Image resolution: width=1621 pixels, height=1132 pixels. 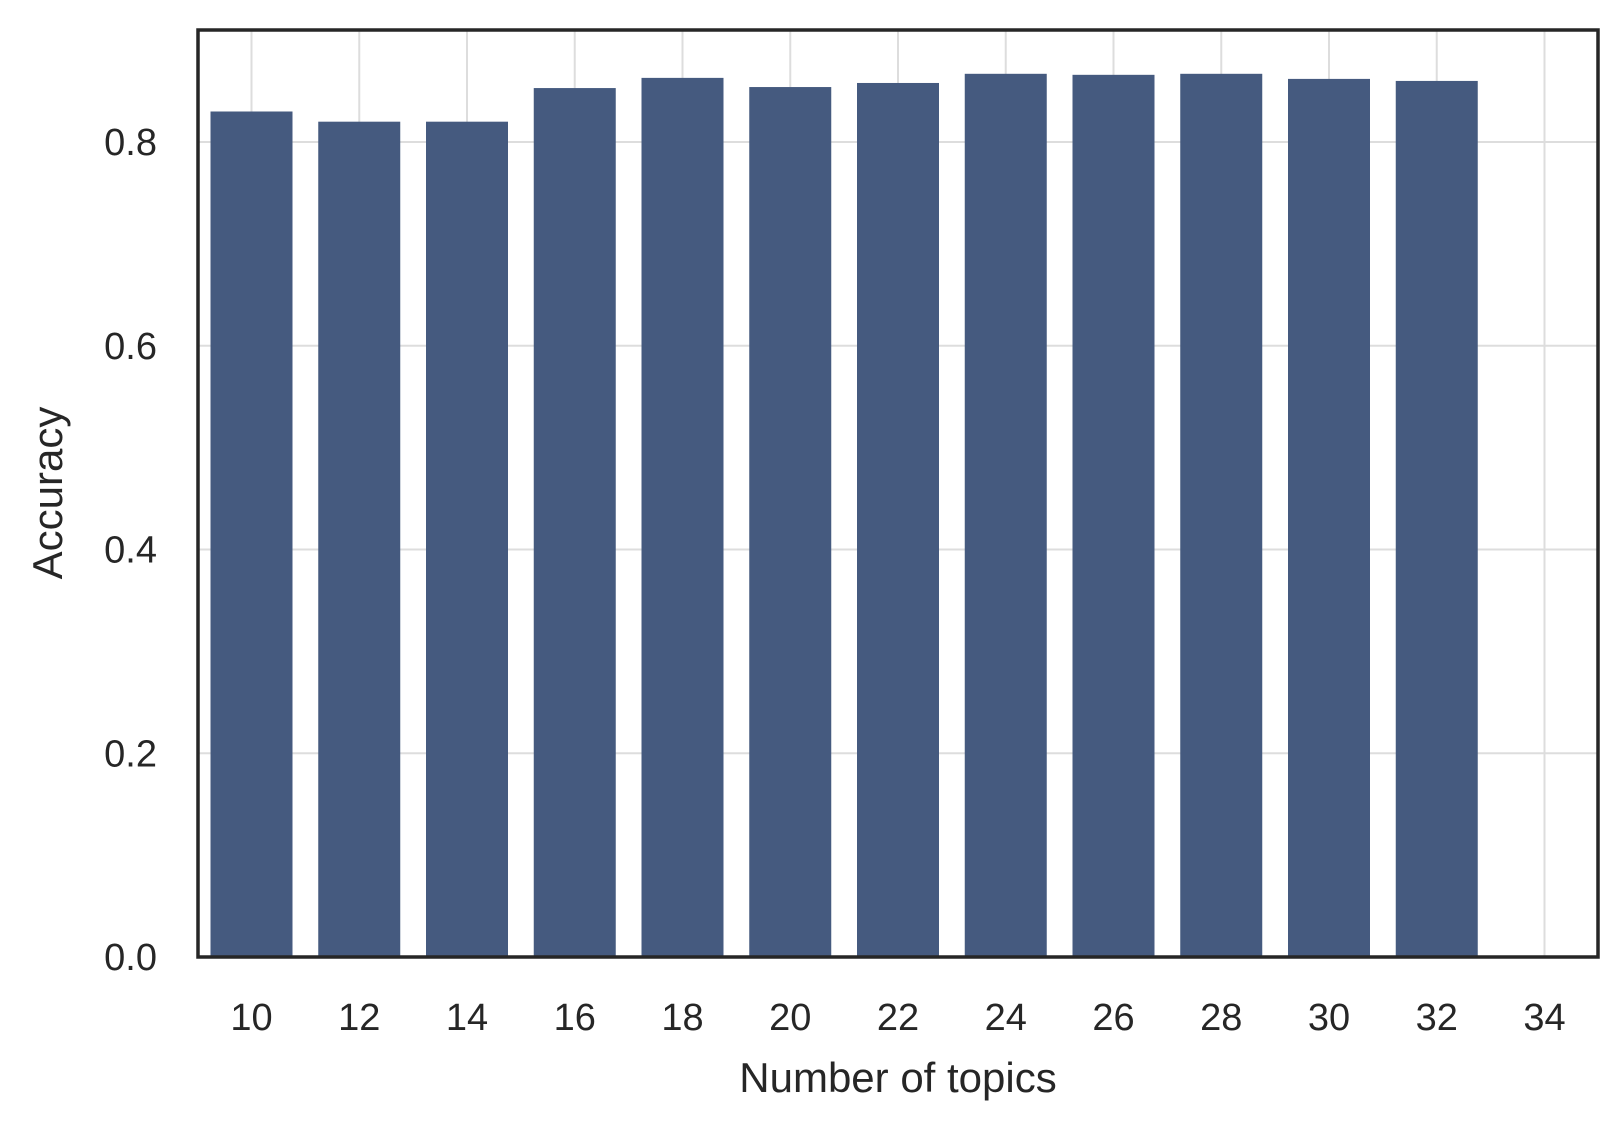 I want to click on y-tick-labels: 0.0 0.2 0.4 0.6 0.8, so click(x=130, y=550).